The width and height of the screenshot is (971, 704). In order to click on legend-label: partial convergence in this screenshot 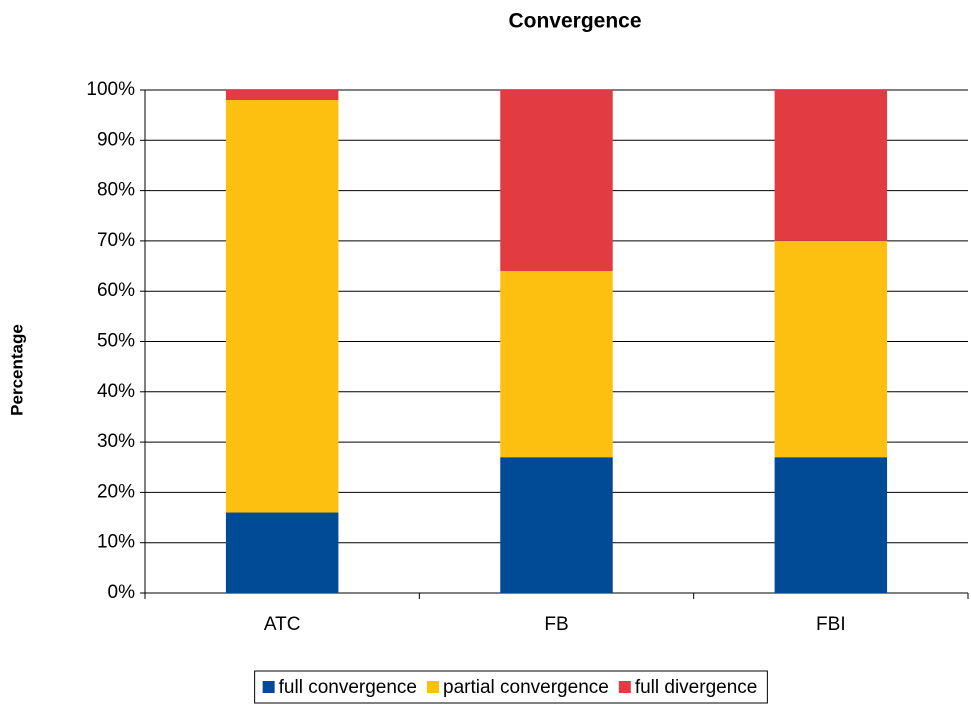, I will do `click(526, 687)`.